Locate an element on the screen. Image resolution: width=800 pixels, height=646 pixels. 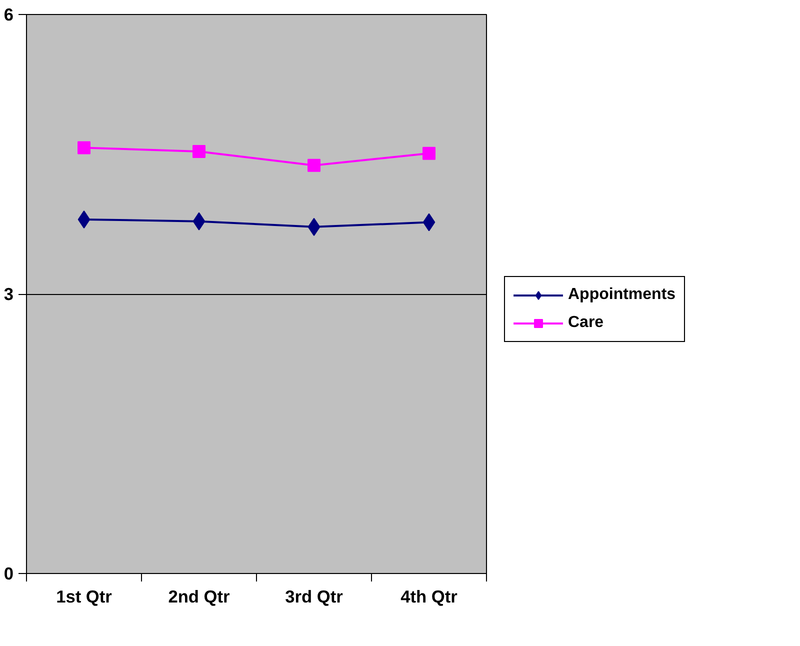
x-tick-label: 1st Qtr is located at coordinates (84, 596).